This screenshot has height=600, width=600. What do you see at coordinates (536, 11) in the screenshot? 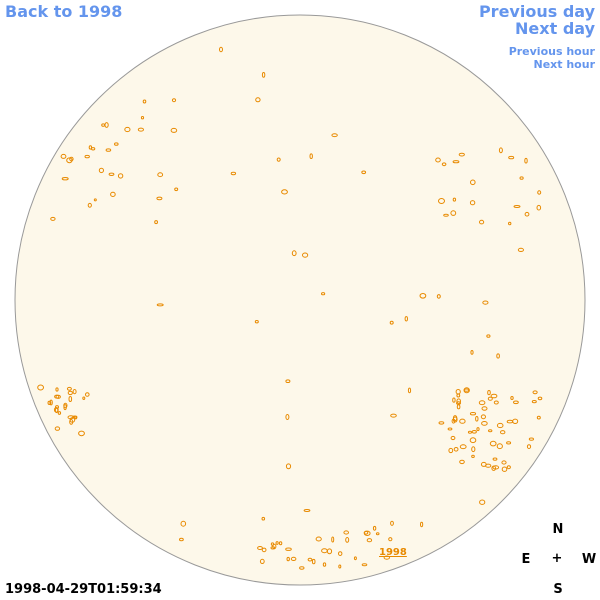
I see `previous-day-link: Previous day` at bounding box center [536, 11].